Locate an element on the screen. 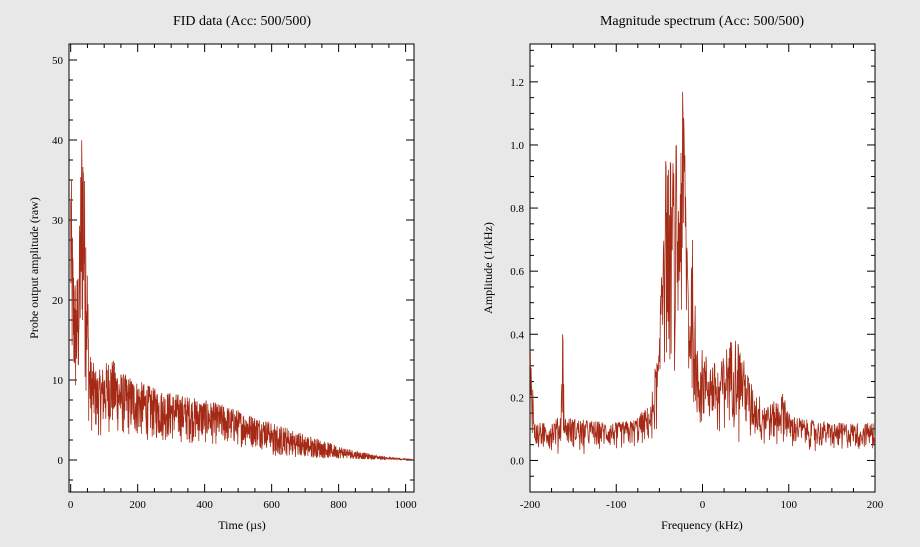 Image resolution: width=920 pixels, height=547 pixels. spectrum-ylabel: Amplitude (1/kHz) is located at coordinates (488, 268).